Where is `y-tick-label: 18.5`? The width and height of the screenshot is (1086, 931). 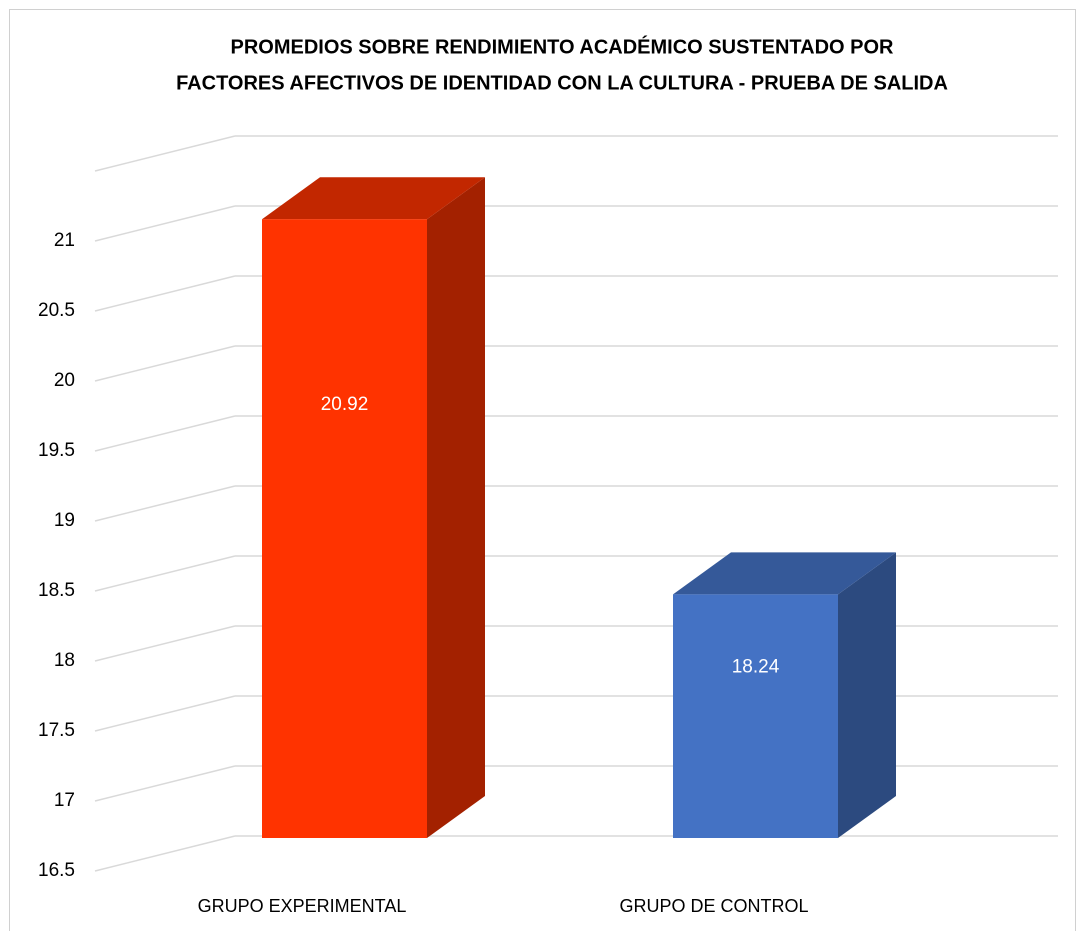
y-tick-label: 18.5 is located at coordinates (56, 590).